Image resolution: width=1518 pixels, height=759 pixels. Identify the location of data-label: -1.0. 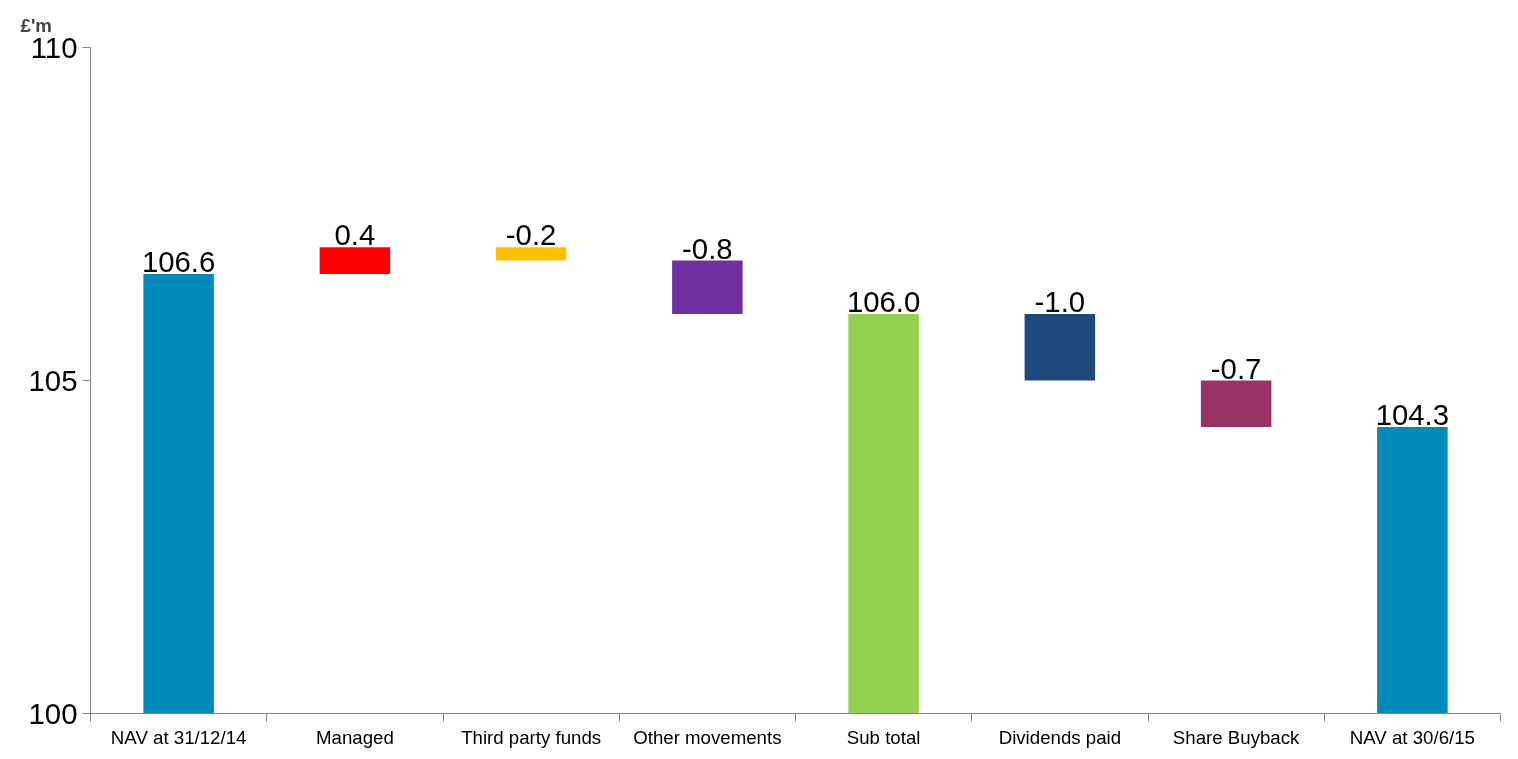
(1060, 301).